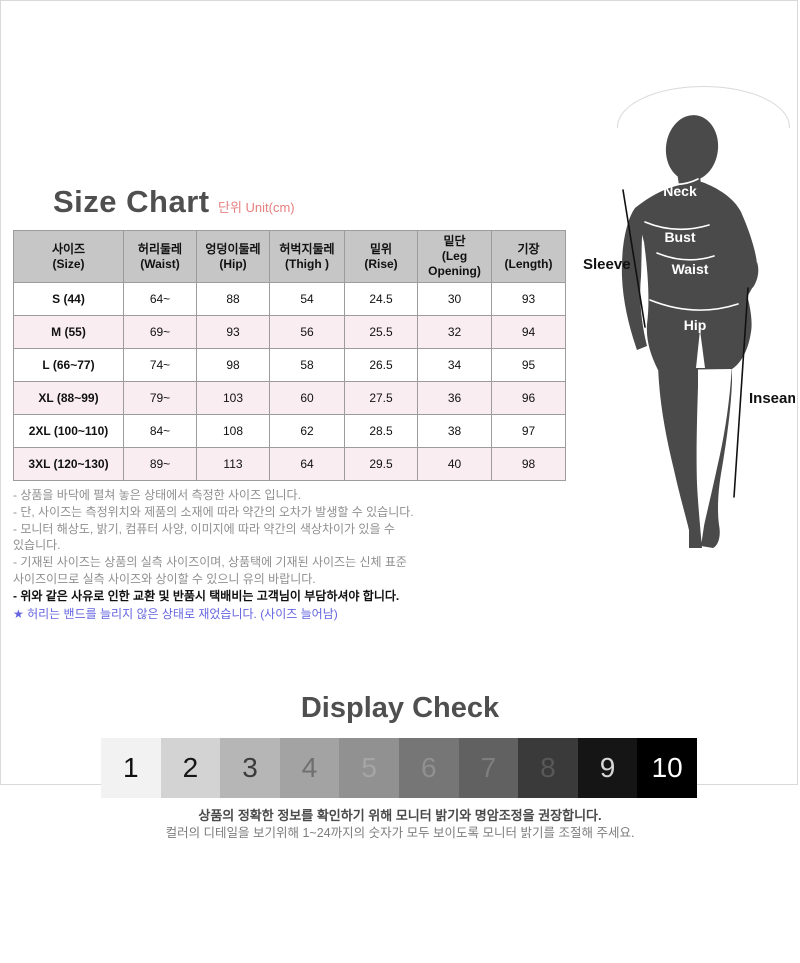 This screenshot has width=800, height=963. I want to click on grayscale-cell: 2, so click(190, 768).